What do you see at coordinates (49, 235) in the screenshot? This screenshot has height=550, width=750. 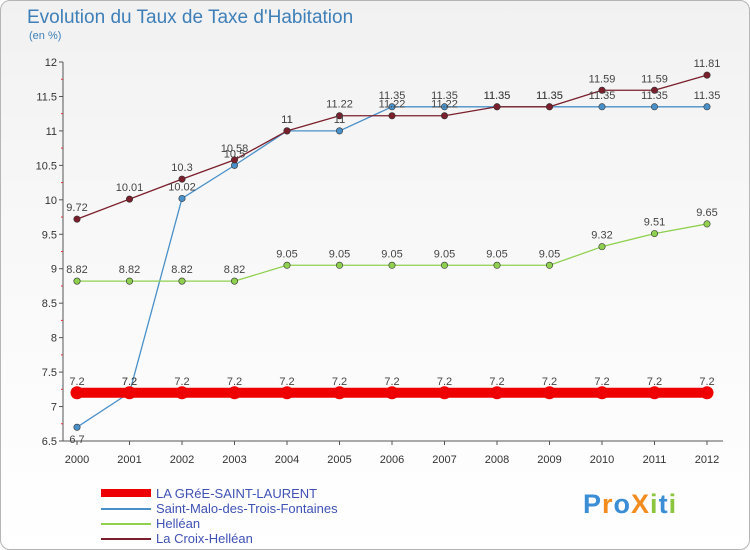 I see `y-tick-label: 9.5` at bounding box center [49, 235].